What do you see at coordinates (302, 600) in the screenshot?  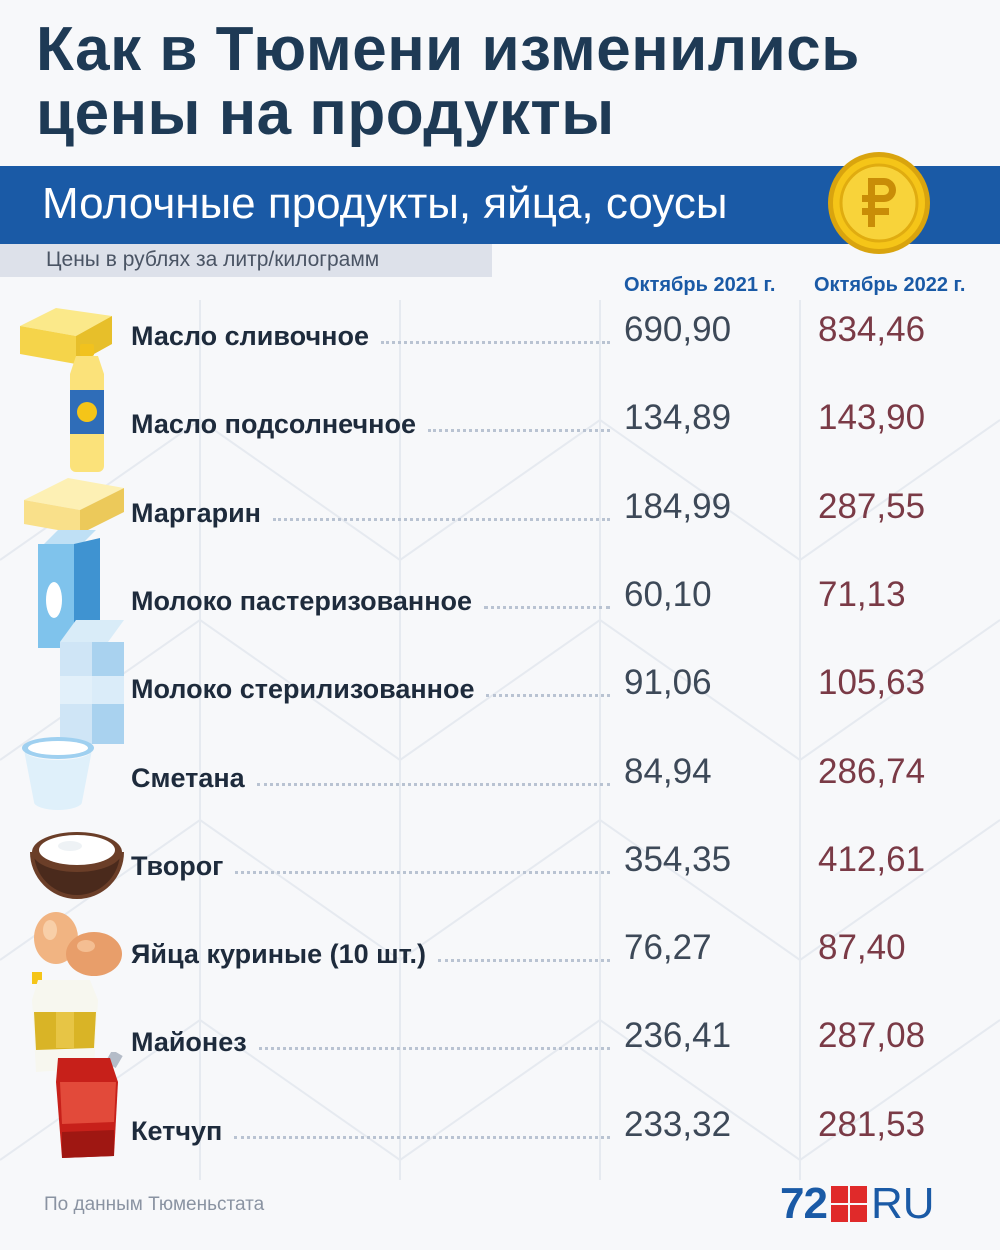 I see `product-name: Молоко пастеризованное` at bounding box center [302, 600].